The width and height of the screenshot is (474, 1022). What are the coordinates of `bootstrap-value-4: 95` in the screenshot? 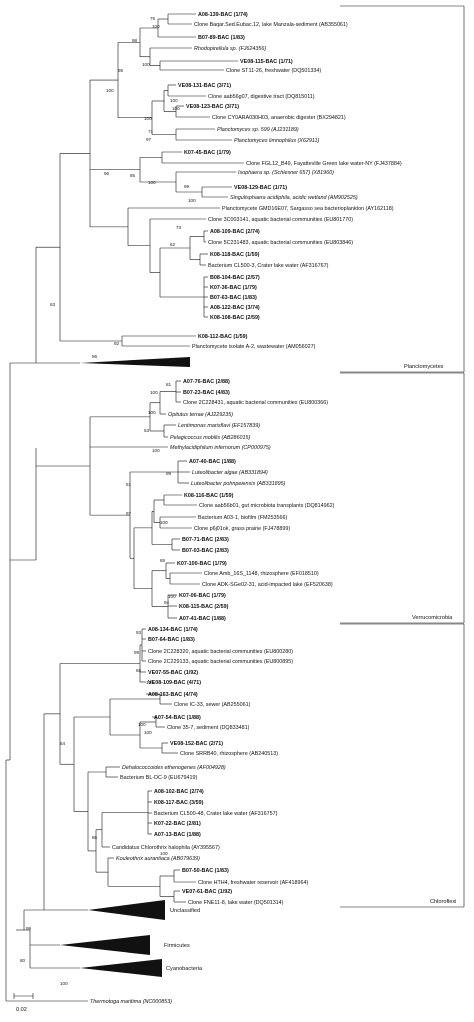 It's located at (121, 70).